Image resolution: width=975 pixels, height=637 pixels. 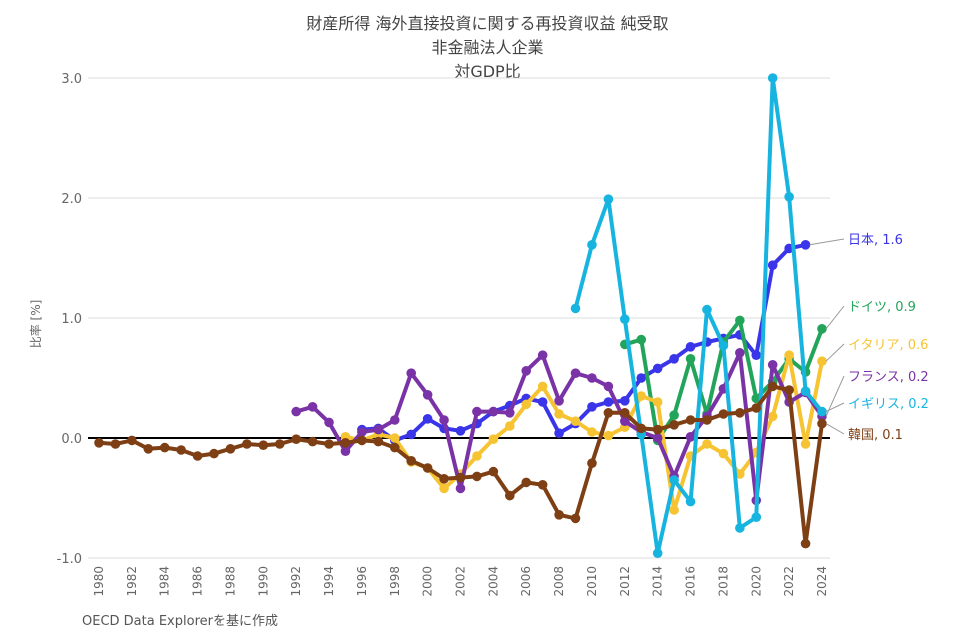 What do you see at coordinates (822, 581) in the screenshot?
I see `x-tick-label: 2024` at bounding box center [822, 581].